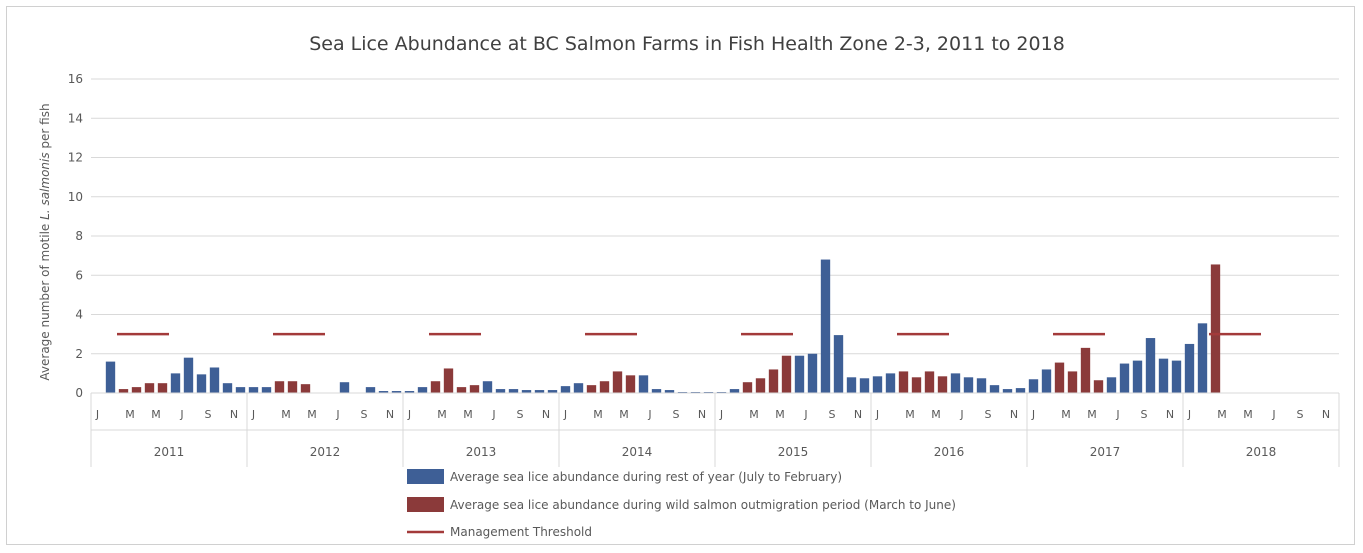 The height and width of the screenshot is (553, 1363). Describe the element at coordinates (422, 390) in the screenshot. I see `bar-s1-m25` at that location.